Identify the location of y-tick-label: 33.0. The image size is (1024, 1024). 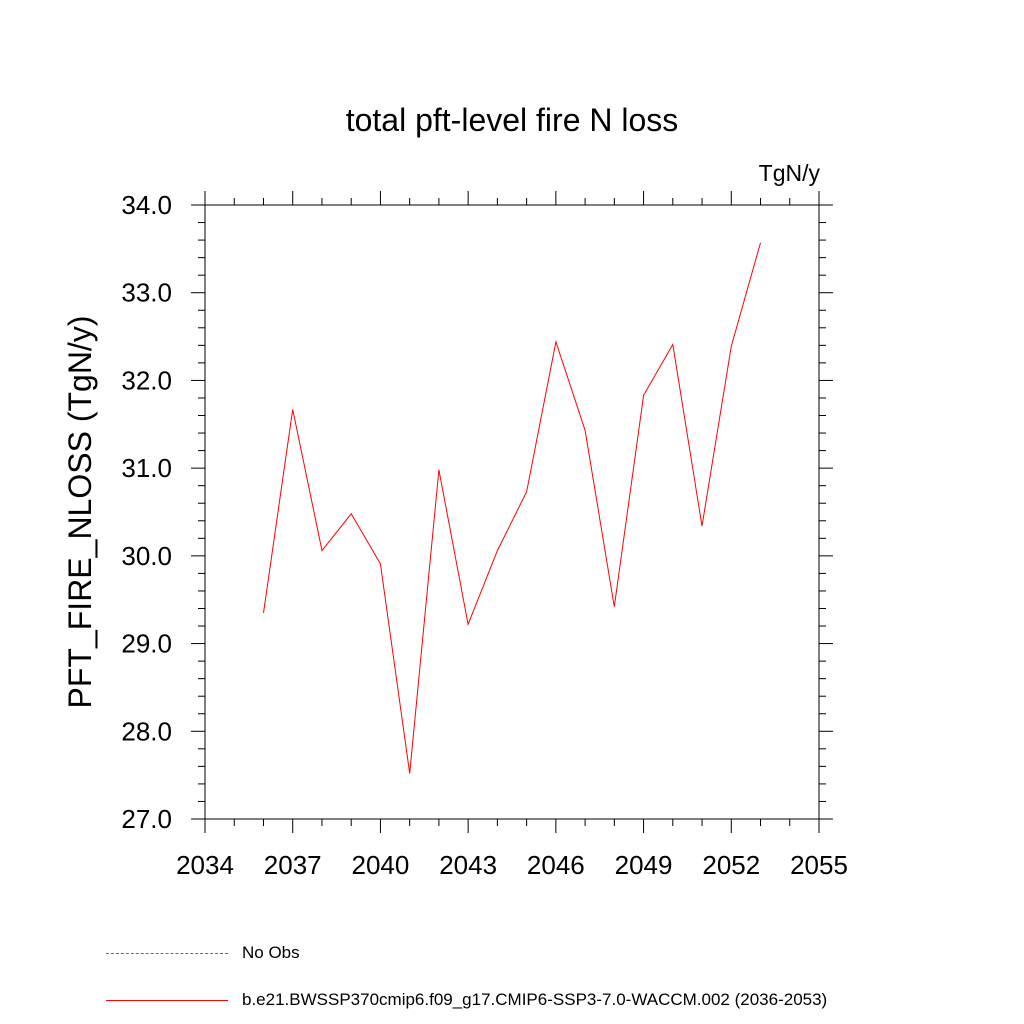
(146, 293).